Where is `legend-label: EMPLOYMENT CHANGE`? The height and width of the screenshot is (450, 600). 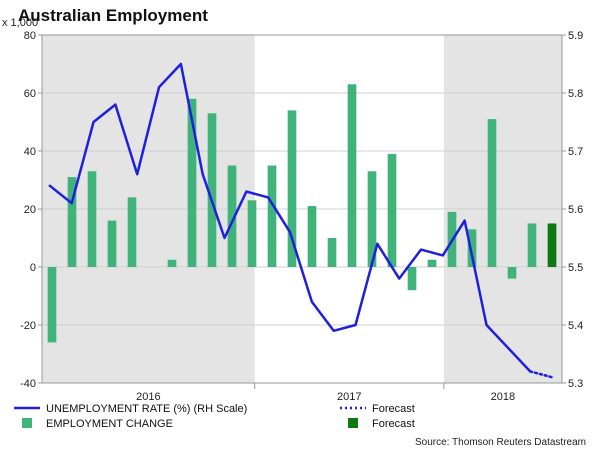
legend-label: EMPLOYMENT CHANGE is located at coordinates (109, 424).